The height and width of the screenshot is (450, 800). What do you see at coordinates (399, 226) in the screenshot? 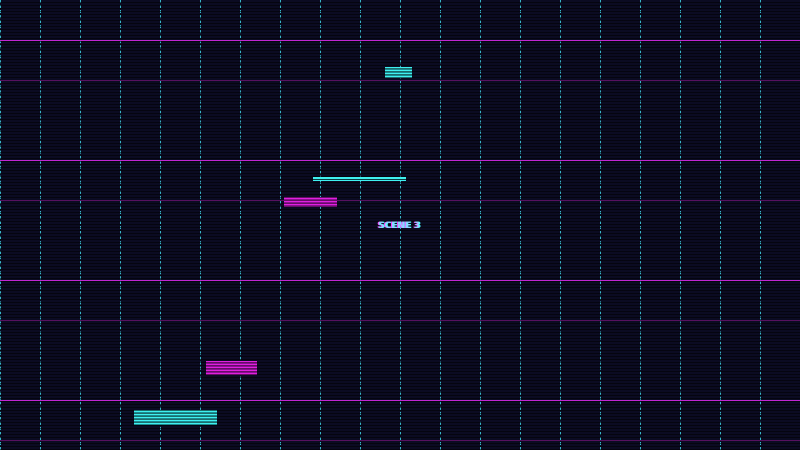
I see `scene-label: SCENE 3` at bounding box center [399, 226].